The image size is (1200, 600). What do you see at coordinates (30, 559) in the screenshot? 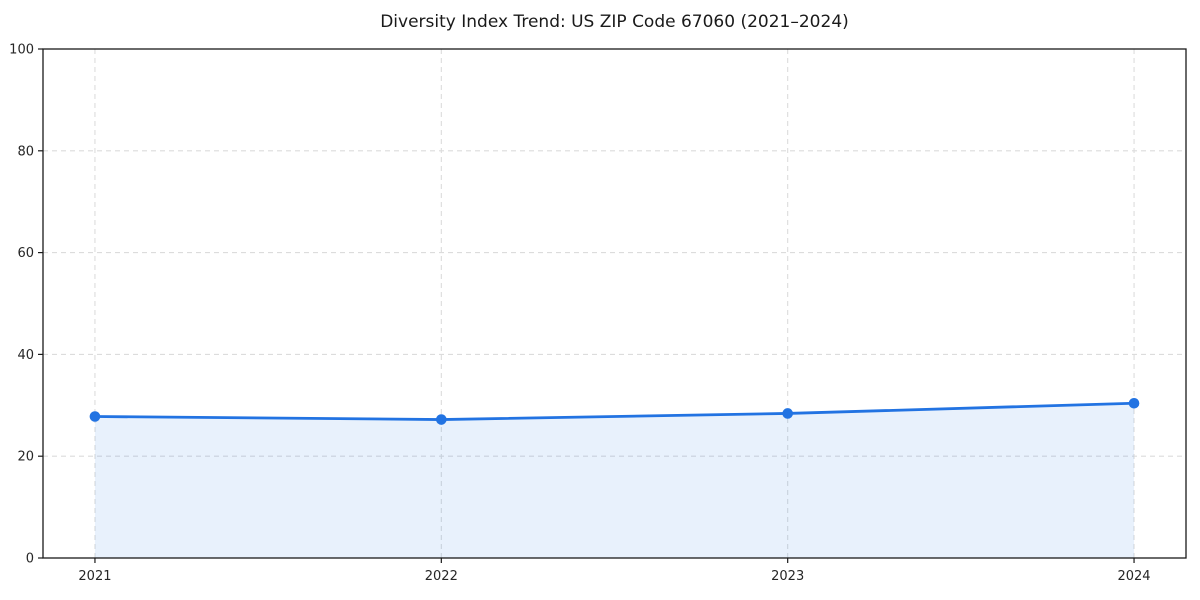
I see `y-tick-label: 0` at bounding box center [30, 559].